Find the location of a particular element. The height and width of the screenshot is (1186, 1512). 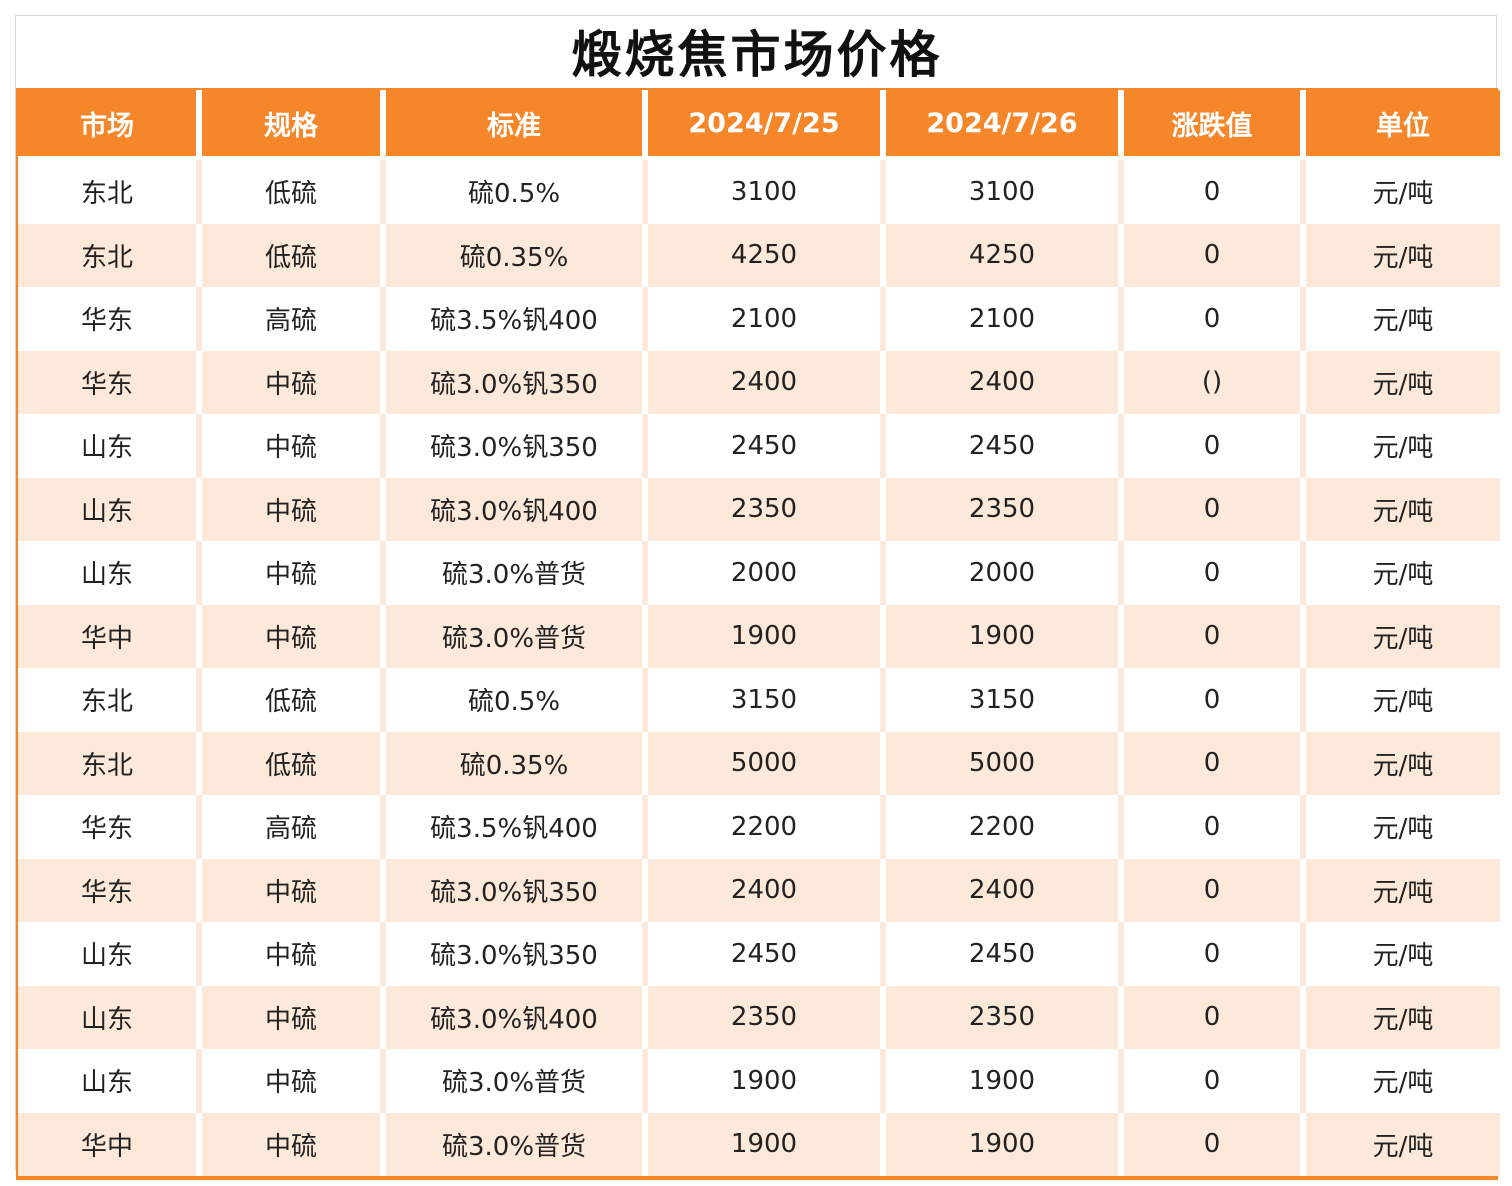

header-date-1: 2024/7/25 is located at coordinates (767, 125).